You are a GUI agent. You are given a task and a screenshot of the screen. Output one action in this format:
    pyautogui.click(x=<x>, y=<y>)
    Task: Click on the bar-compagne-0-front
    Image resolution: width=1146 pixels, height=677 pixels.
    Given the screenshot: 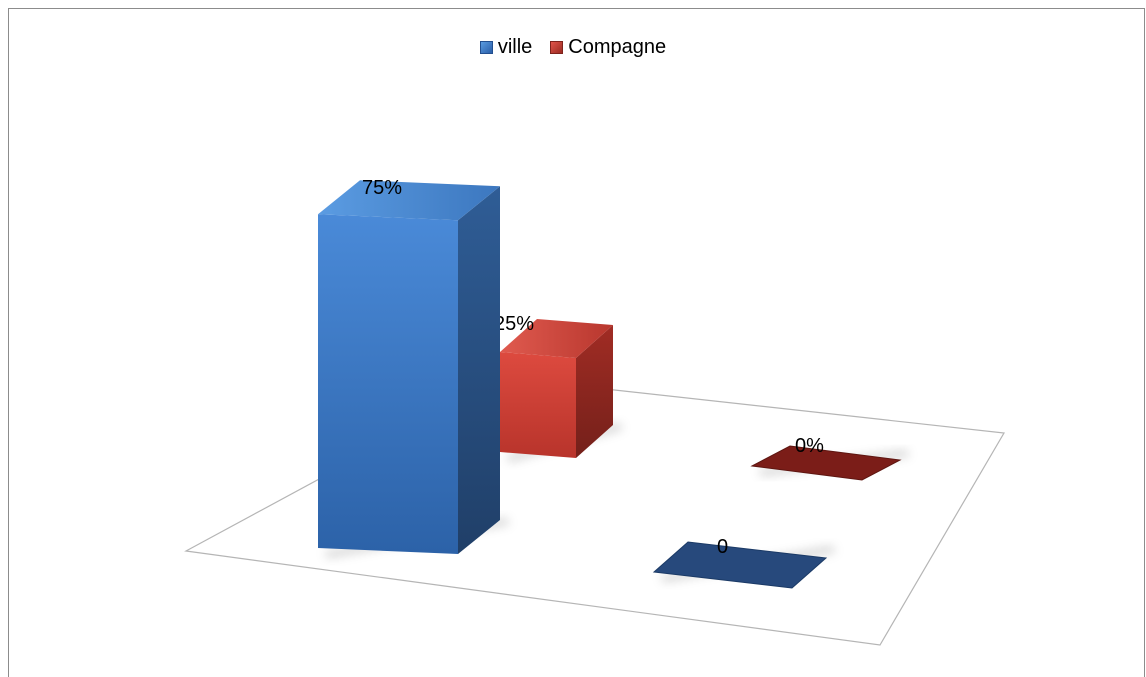 What is the action you would take?
    pyautogui.click(x=538, y=405)
    